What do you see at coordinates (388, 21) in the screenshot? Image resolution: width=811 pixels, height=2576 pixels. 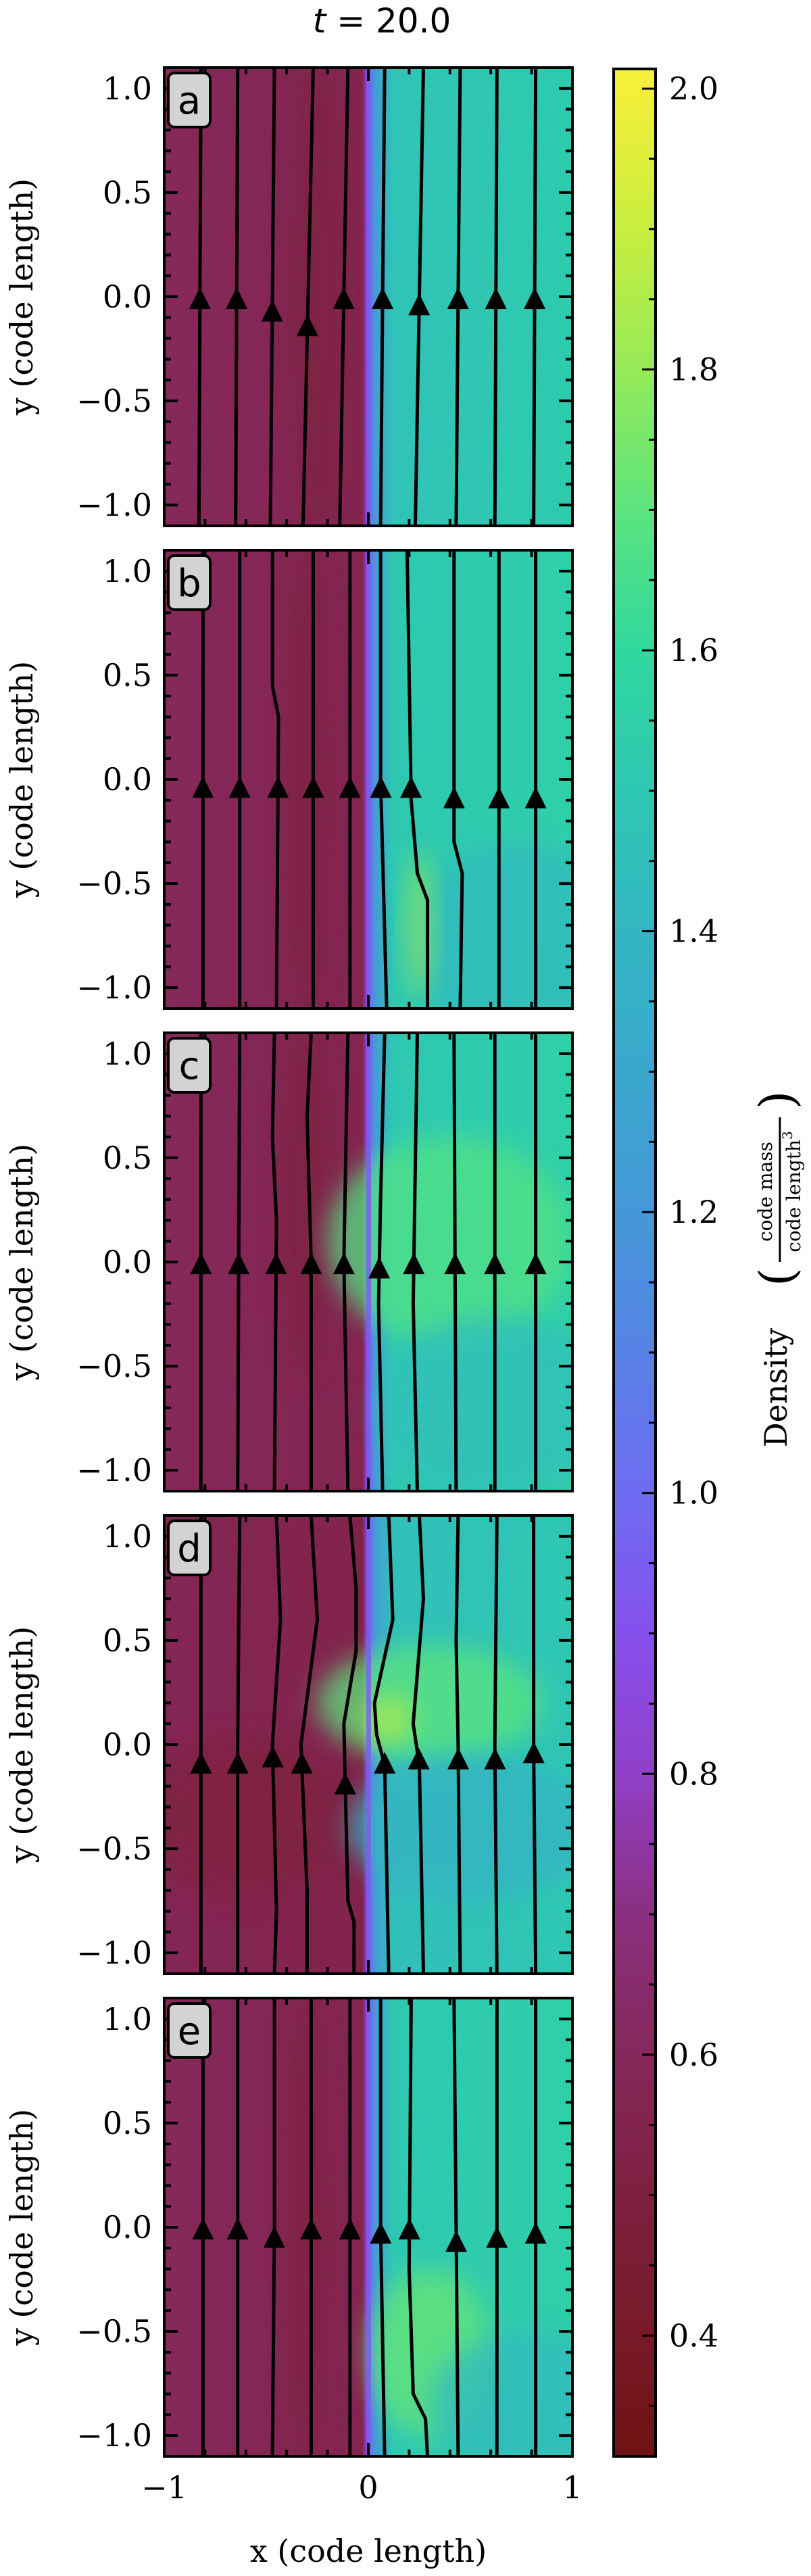 I see `title-value: = 20.0` at bounding box center [388, 21].